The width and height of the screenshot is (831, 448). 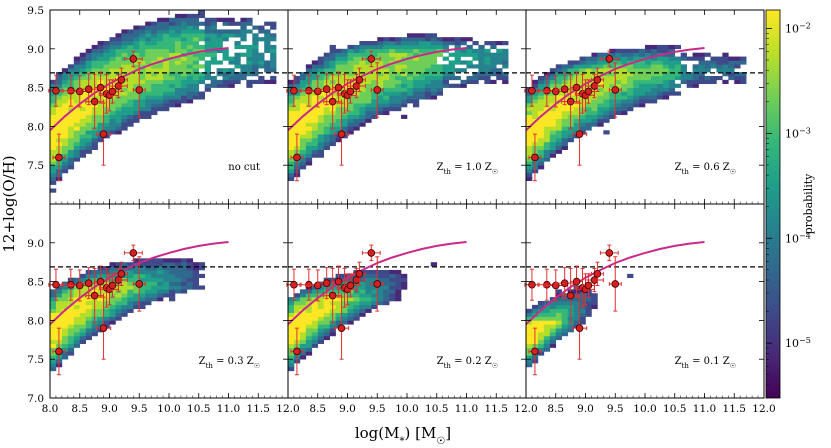 What do you see at coordinates (609, 59) in the screenshot?
I see `observation-point` at bounding box center [609, 59].